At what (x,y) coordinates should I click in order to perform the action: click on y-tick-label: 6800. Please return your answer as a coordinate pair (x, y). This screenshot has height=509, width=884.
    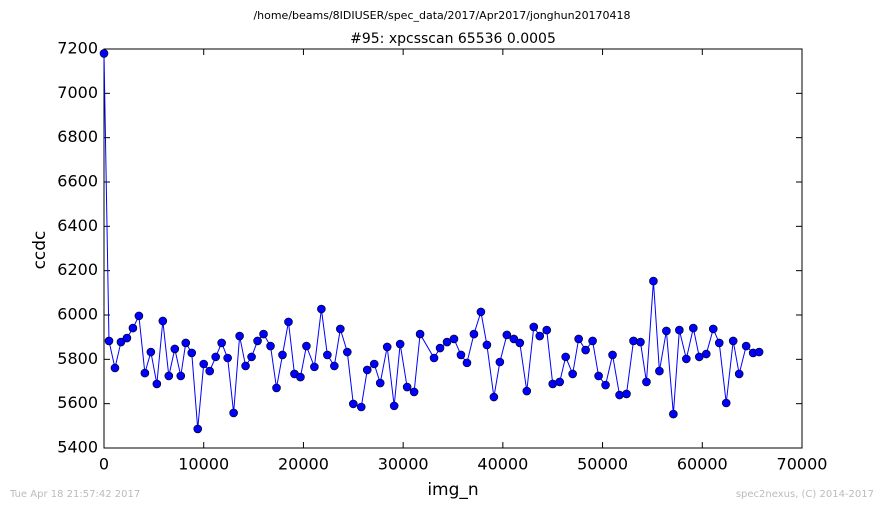
    Looking at the image, I should click on (77, 136).